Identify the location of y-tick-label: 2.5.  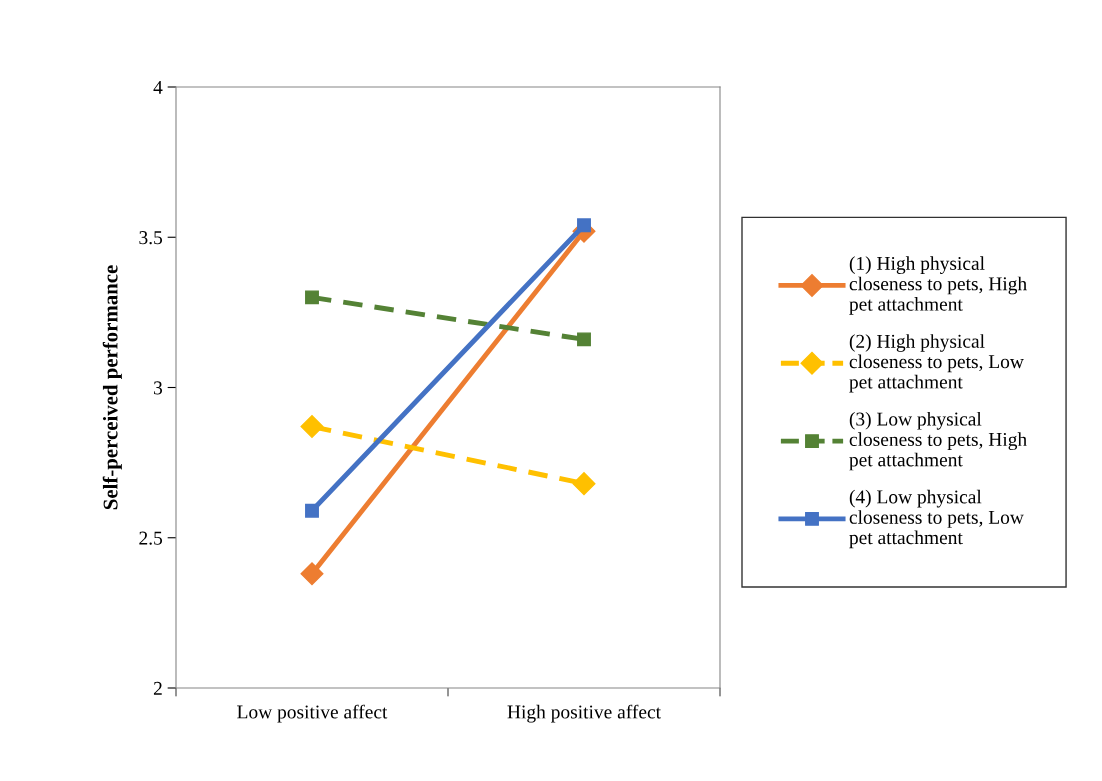
(151, 538).